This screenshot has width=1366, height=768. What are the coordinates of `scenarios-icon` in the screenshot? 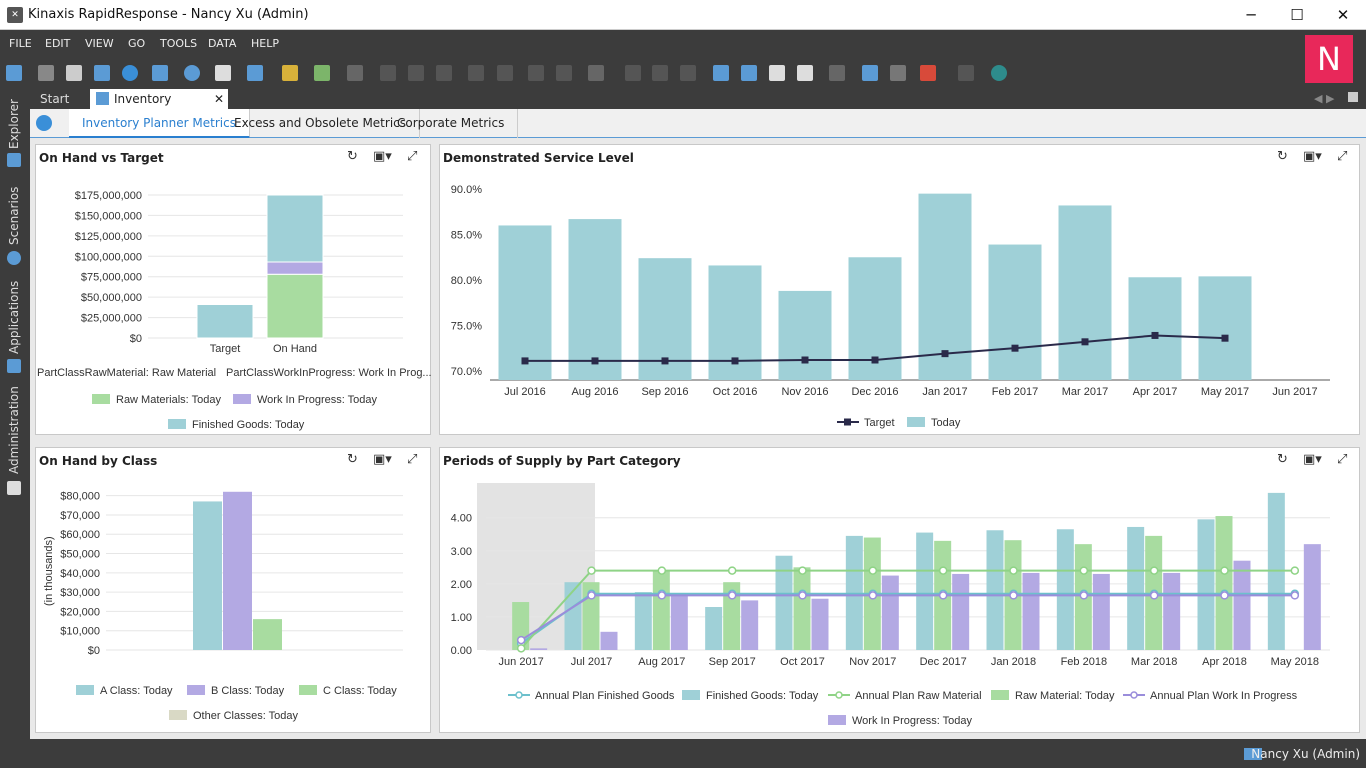 It's located at (14, 258).